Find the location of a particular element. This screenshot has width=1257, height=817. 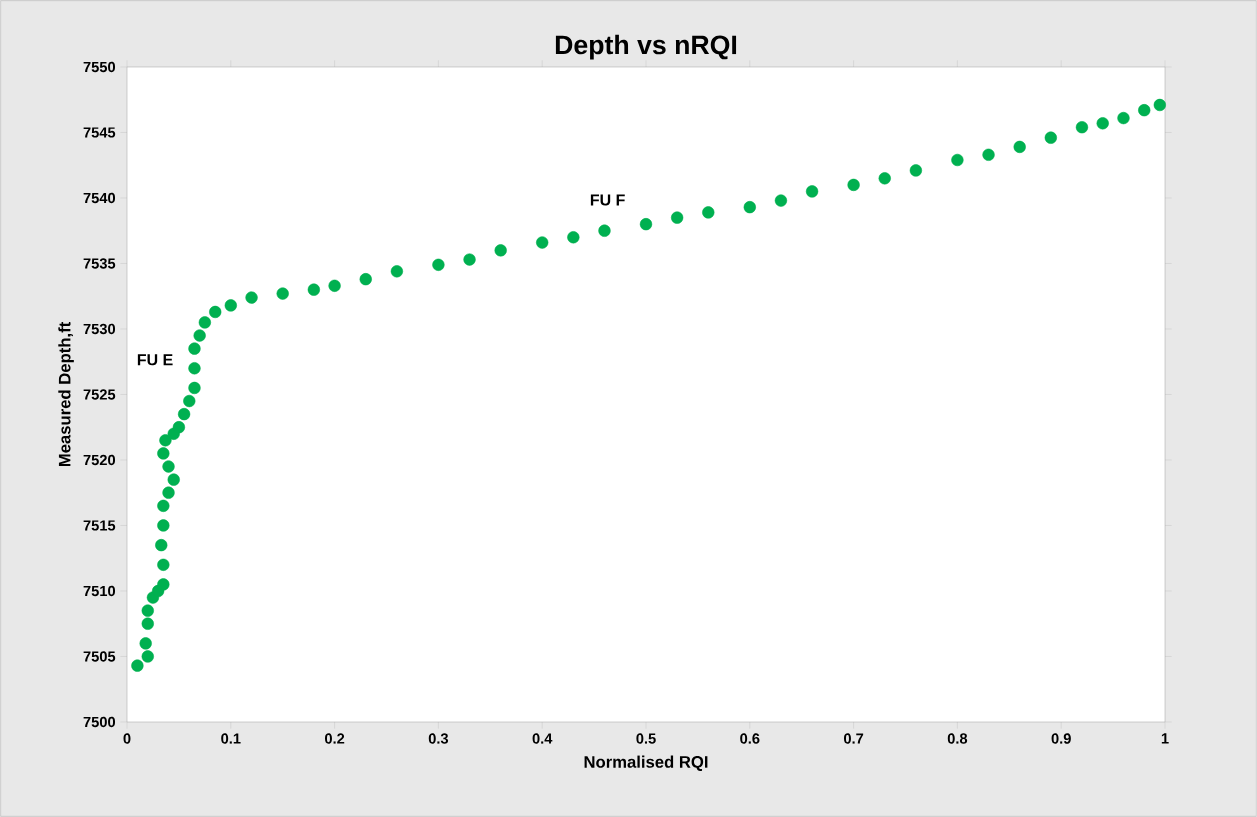

y-axis-title: Measured Depth,ft is located at coordinates (66, 394).